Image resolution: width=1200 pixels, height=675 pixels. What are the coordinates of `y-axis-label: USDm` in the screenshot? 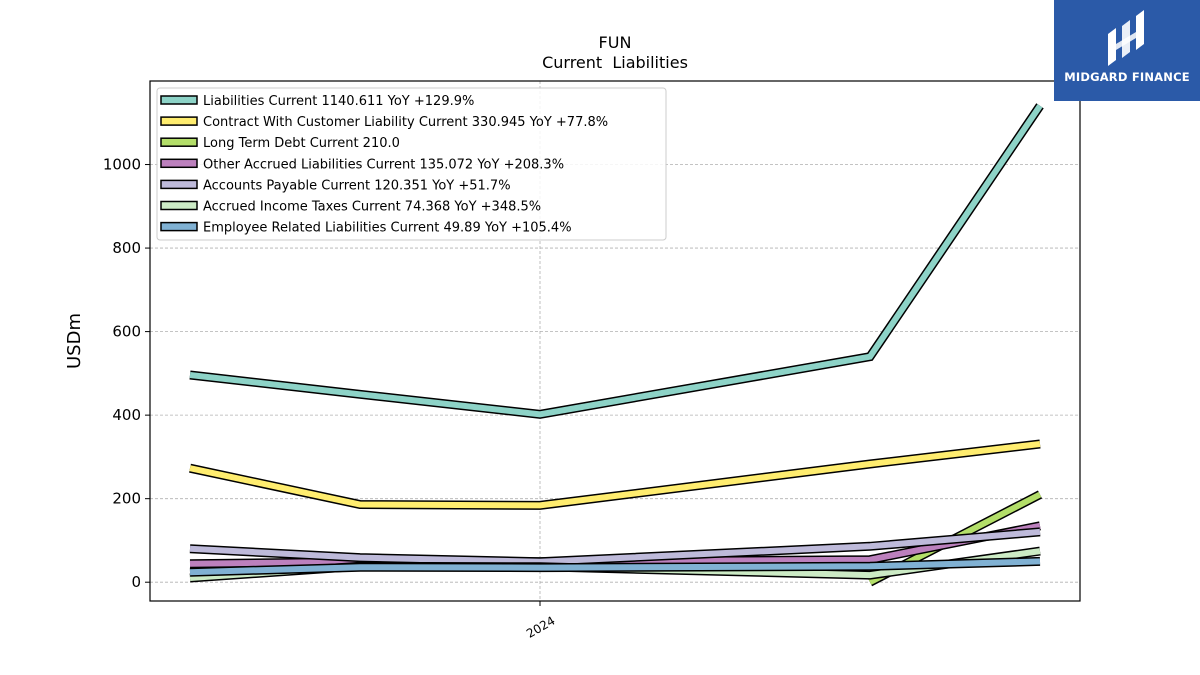 It's located at (74, 341).